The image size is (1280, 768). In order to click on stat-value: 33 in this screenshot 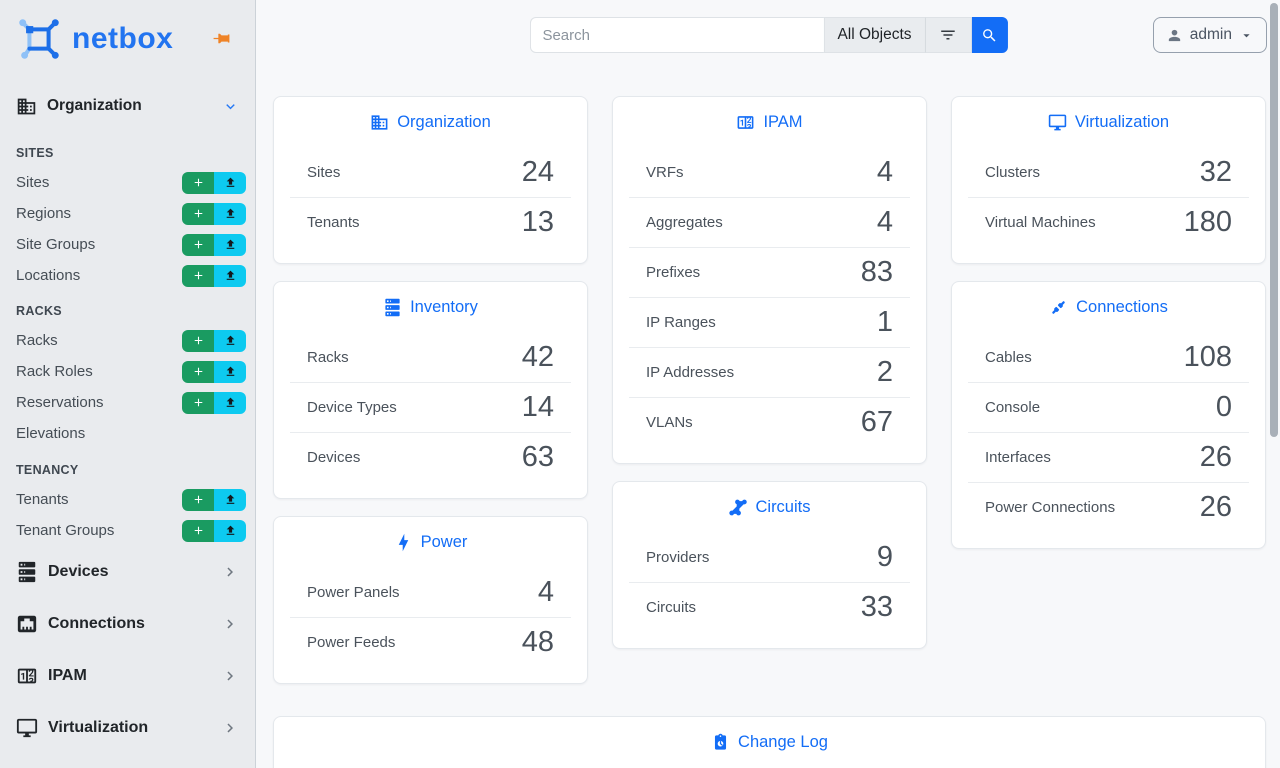, I will do `click(876, 607)`.